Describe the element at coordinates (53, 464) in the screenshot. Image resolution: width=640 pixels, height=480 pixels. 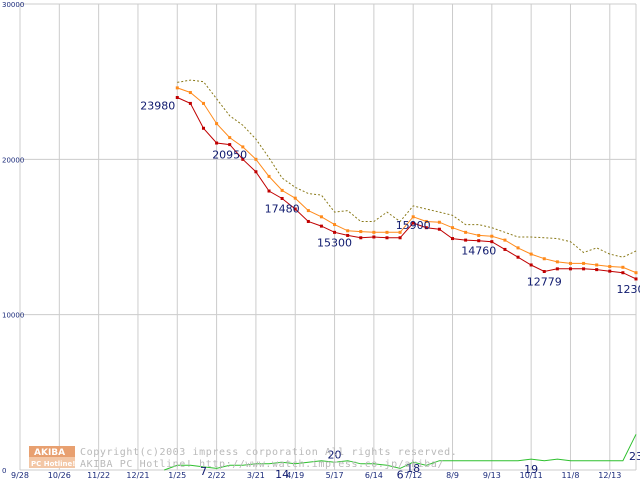
I see `logo-line2: PC Hotline!` at that location.